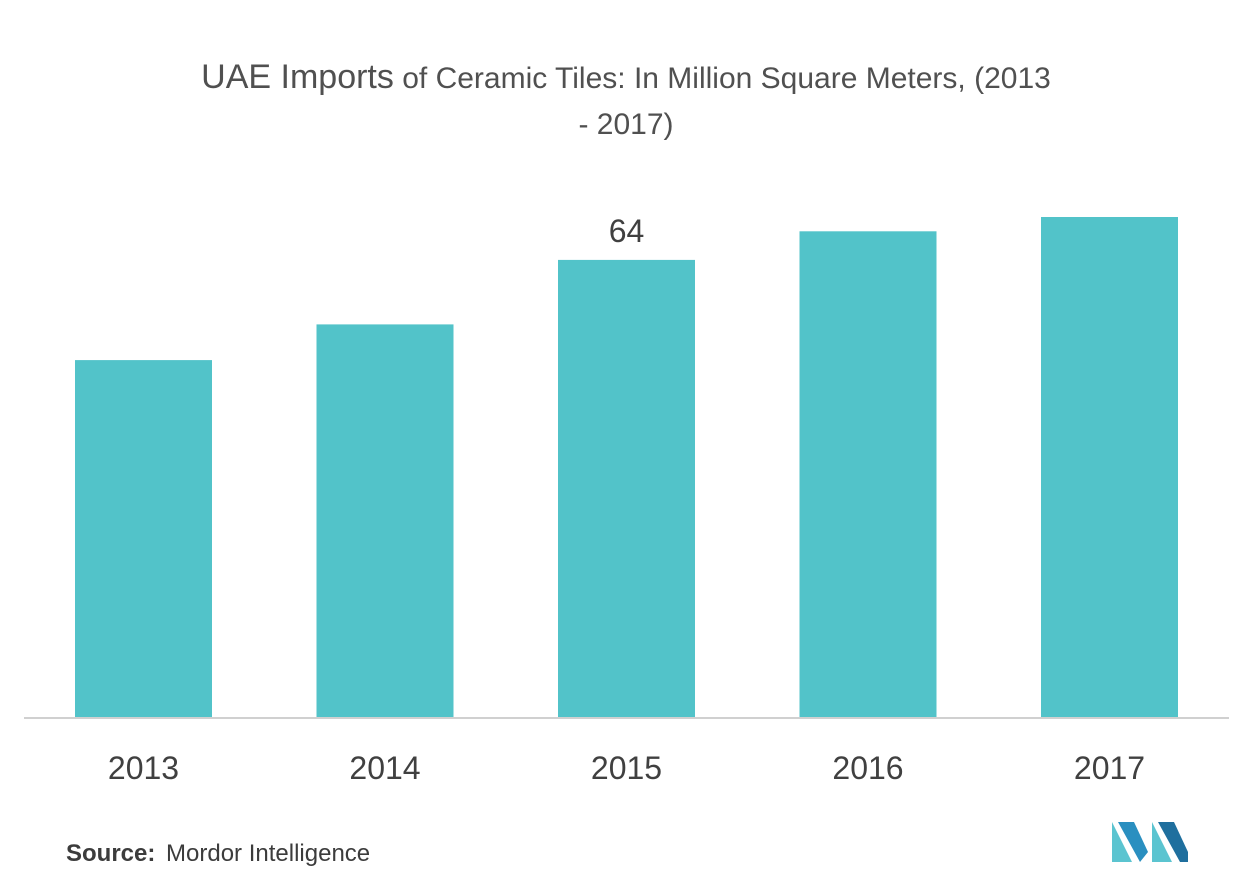 The height and width of the screenshot is (893, 1253). What do you see at coordinates (297, 77) in the screenshot?
I see `chart-title-lead: UAE Imports` at bounding box center [297, 77].